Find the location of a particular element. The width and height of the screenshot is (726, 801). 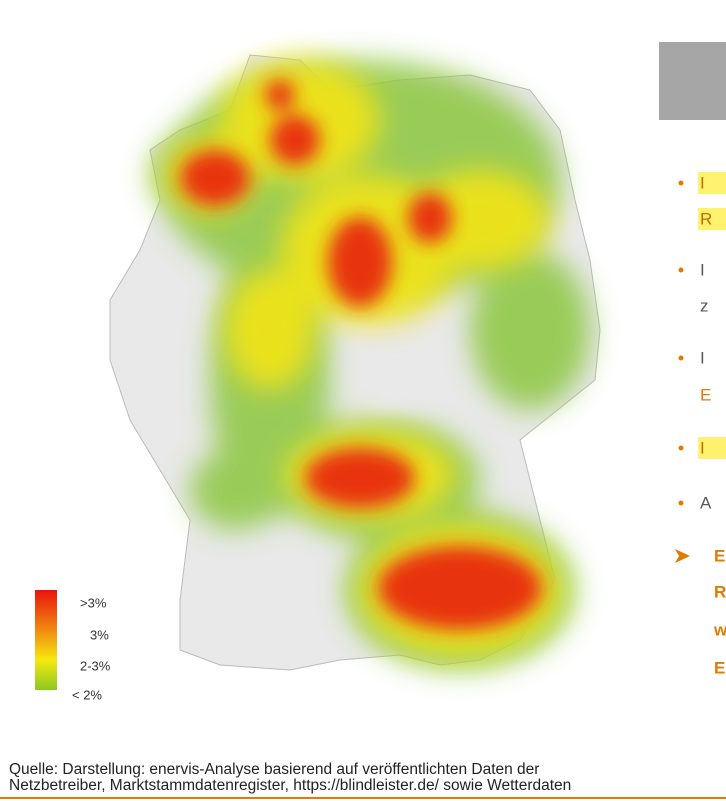

legend-label: 3% is located at coordinates (99, 634).